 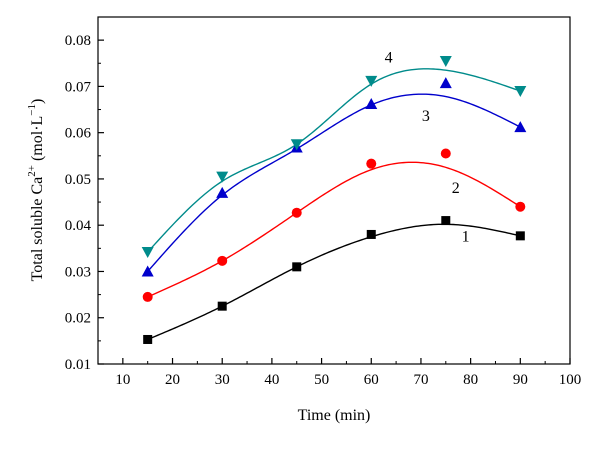 I want to click on x-axis-ticks: 10 20 30 40 50 60 70 80 90 100, so click(x=348, y=373).